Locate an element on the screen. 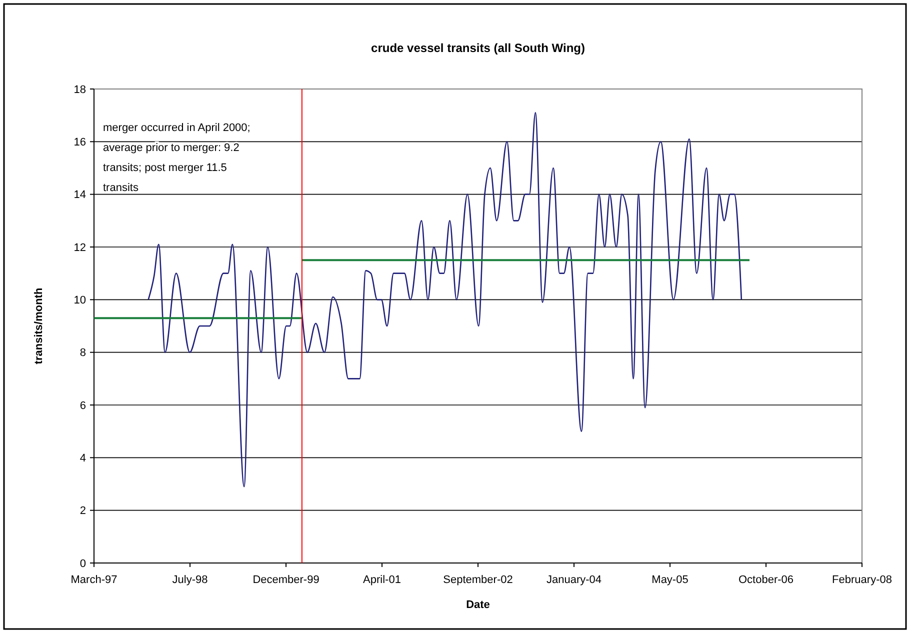 The image size is (910, 633). x-axis-title: Date is located at coordinates (478, 605).